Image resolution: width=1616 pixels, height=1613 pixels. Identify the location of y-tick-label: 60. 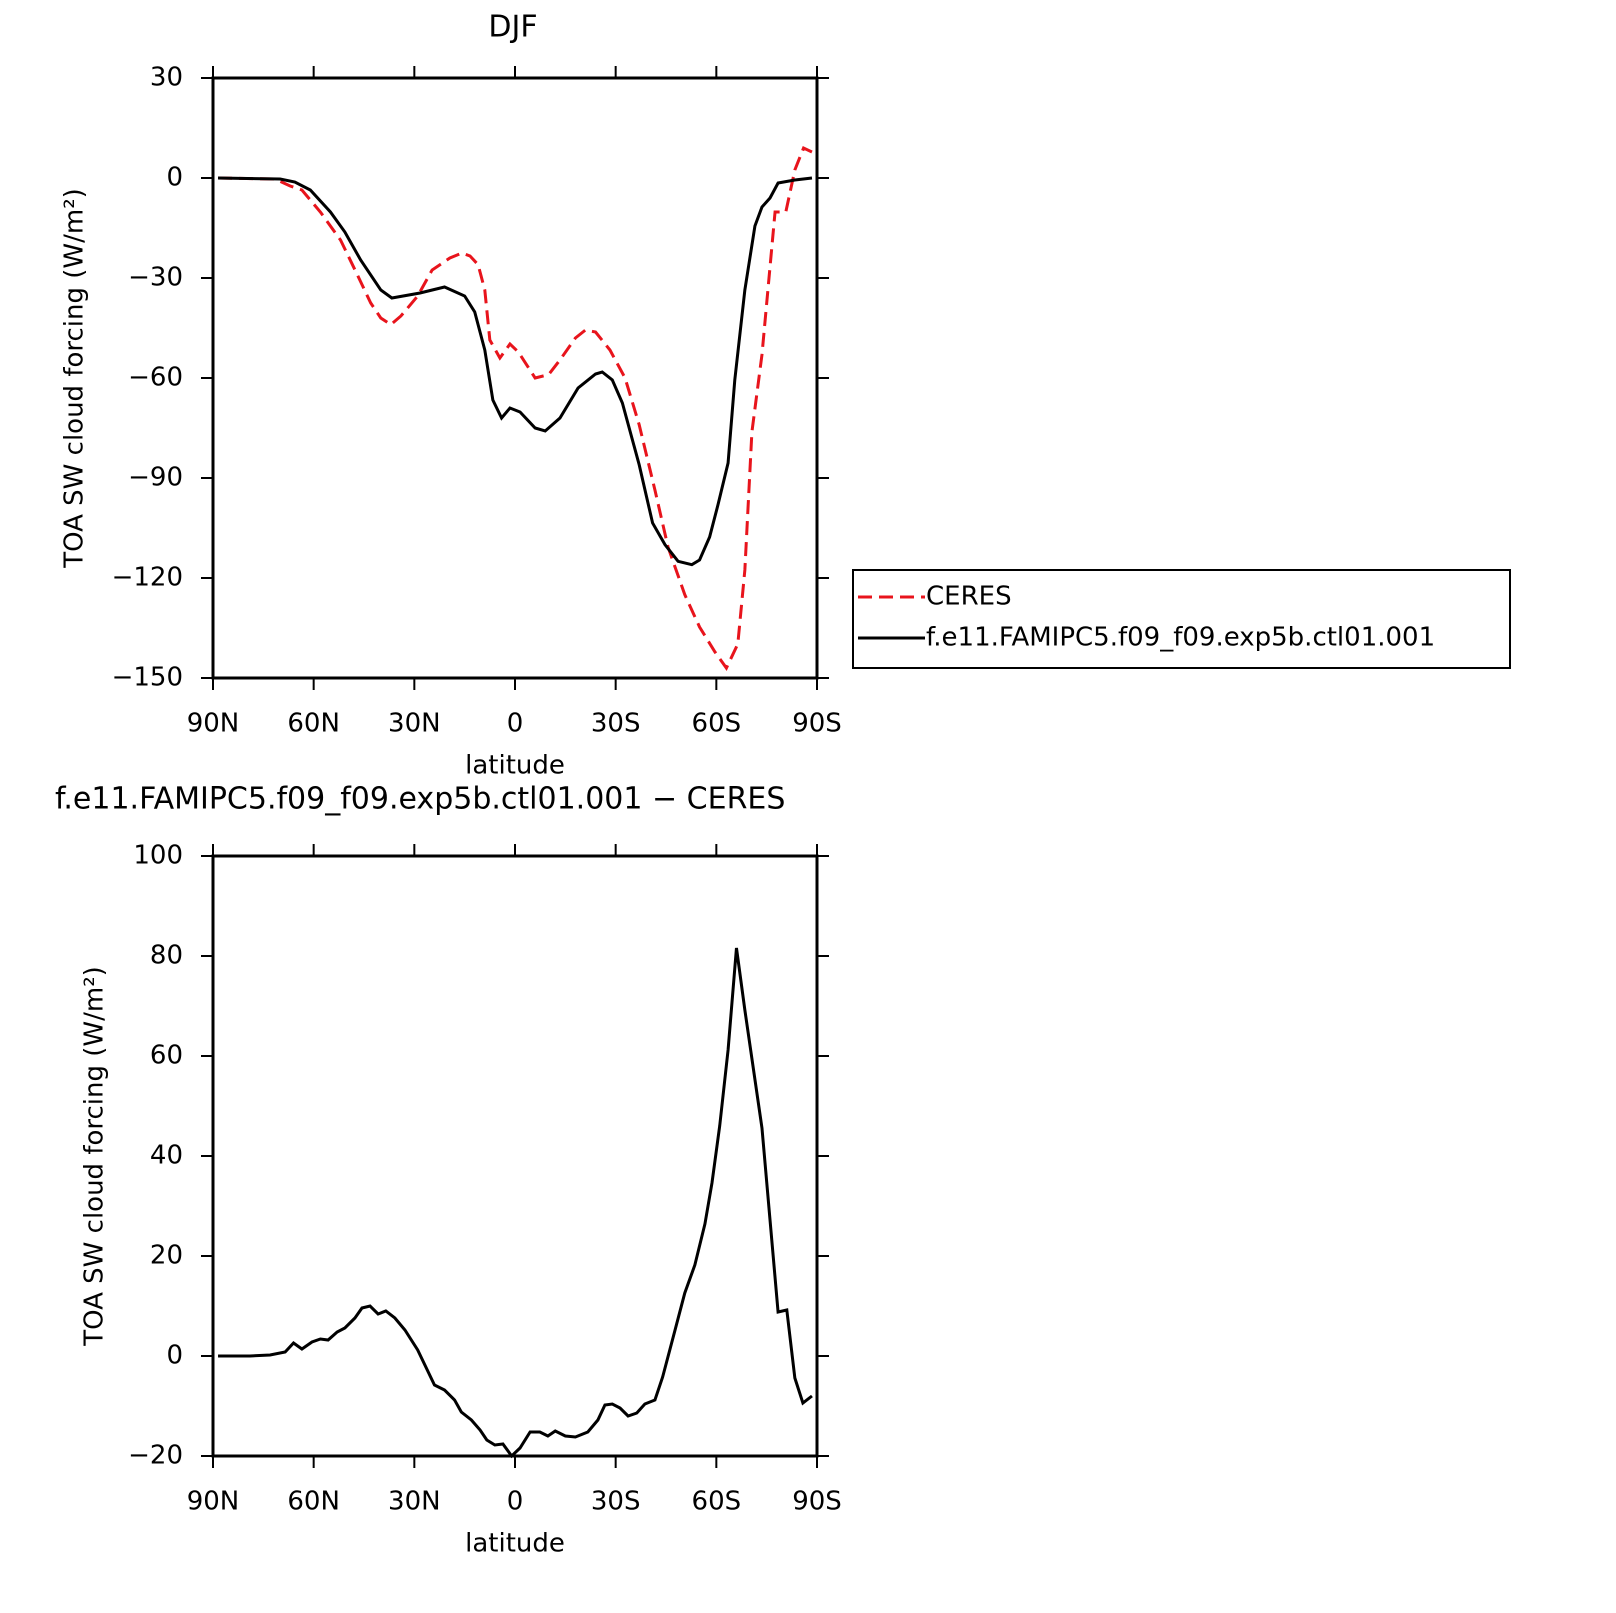
(166, 1056).